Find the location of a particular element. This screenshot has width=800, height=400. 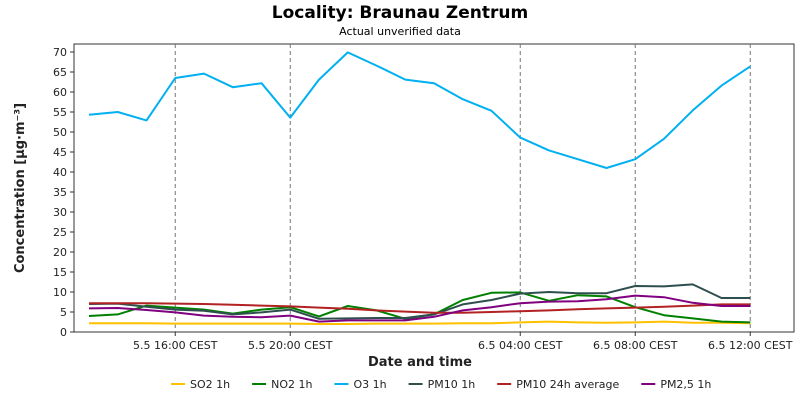

series-line-pm10-24h-average is located at coordinates (420, 308).